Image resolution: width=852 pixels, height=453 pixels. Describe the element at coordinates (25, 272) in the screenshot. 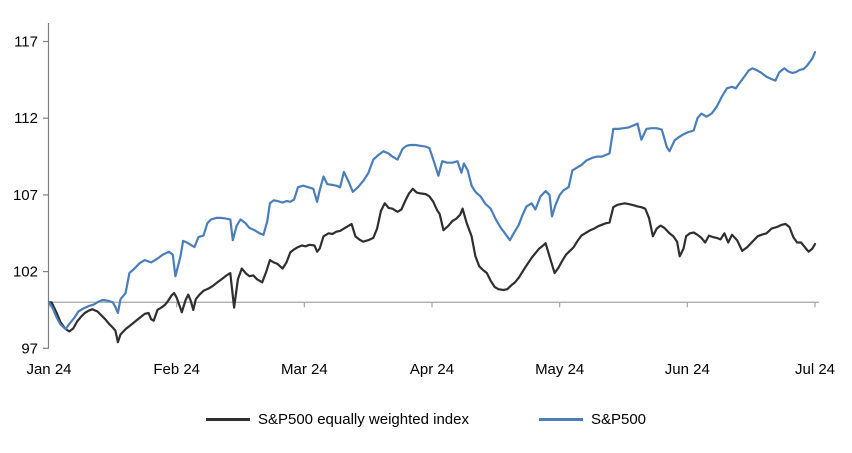

I see `y-tick-label: 102` at that location.